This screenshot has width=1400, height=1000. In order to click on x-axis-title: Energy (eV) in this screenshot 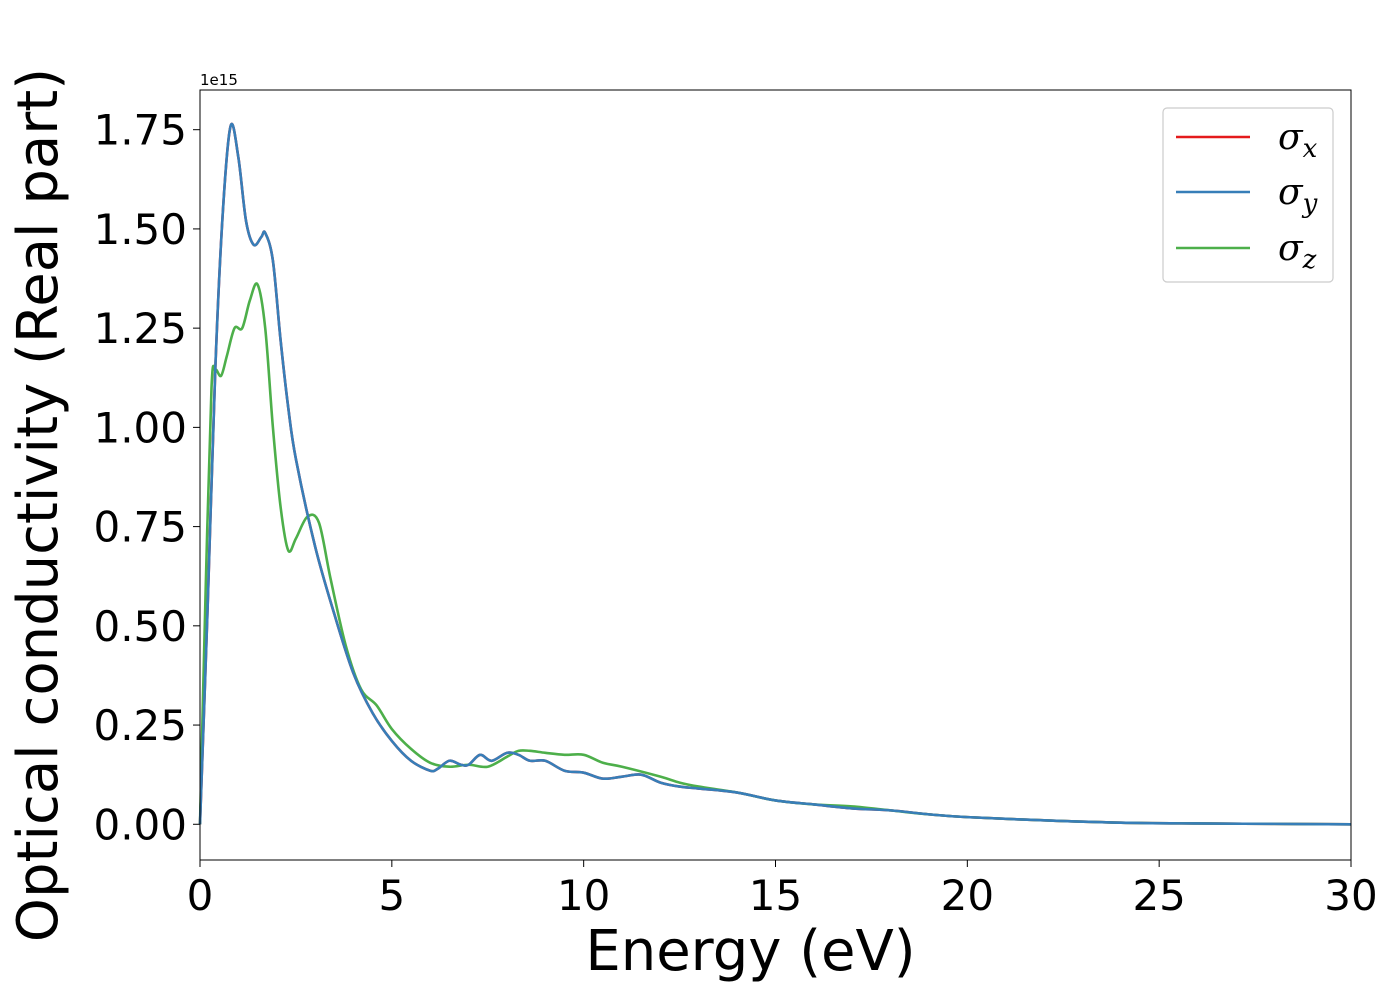, I will do `click(750, 951)`.